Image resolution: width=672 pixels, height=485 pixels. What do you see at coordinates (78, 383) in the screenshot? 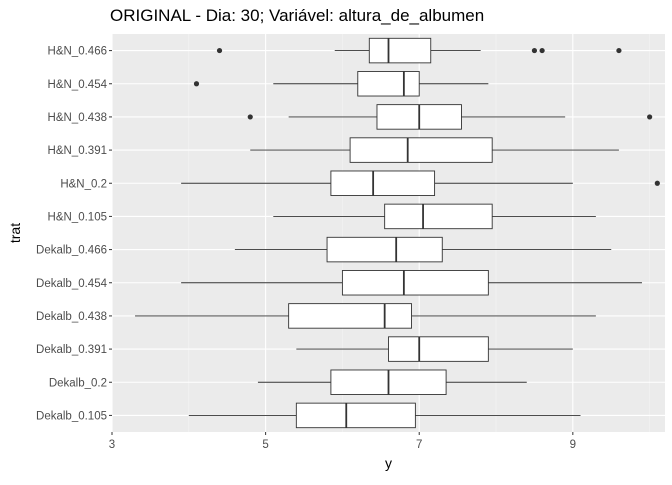
I see `y-tick-label: Dekalb_0.2` at bounding box center [78, 383].